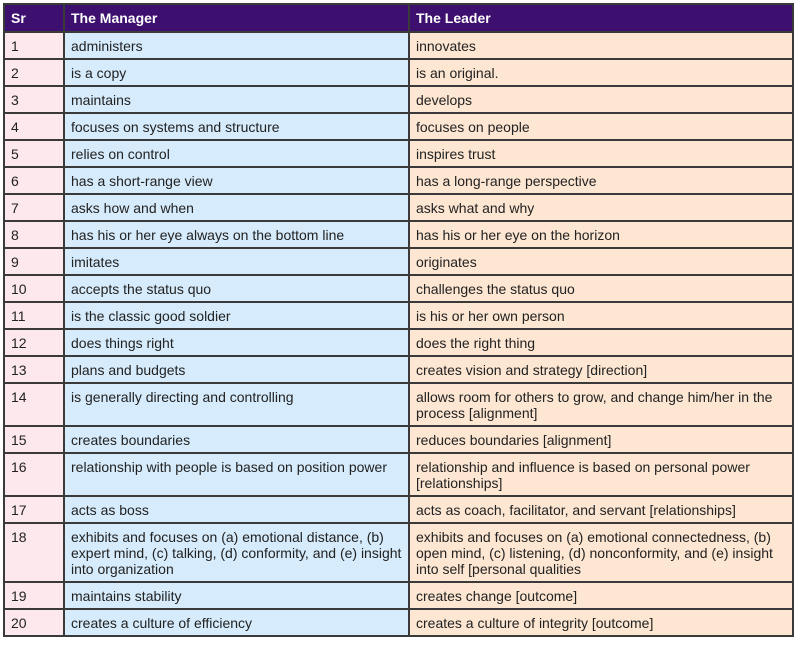 The height and width of the screenshot is (665, 798). Describe the element at coordinates (601, 261) in the screenshot. I see `leader-cell: originates` at that location.